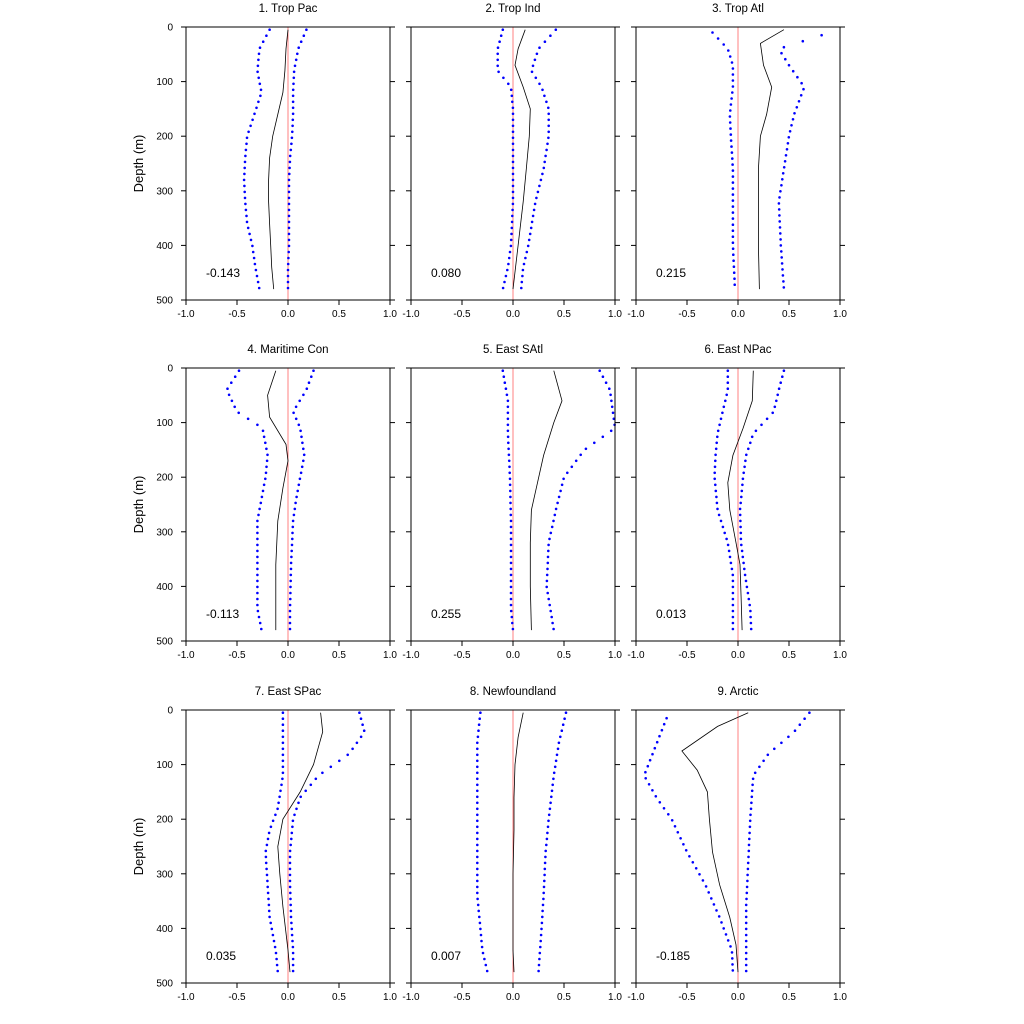 This screenshot has height=1024, width=1024. Describe the element at coordinates (512, 844) in the screenshot. I see `panel-8: -1.0 -0.5 0.0 0.5 1.0 8. Newfoundland 0.007` at that location.